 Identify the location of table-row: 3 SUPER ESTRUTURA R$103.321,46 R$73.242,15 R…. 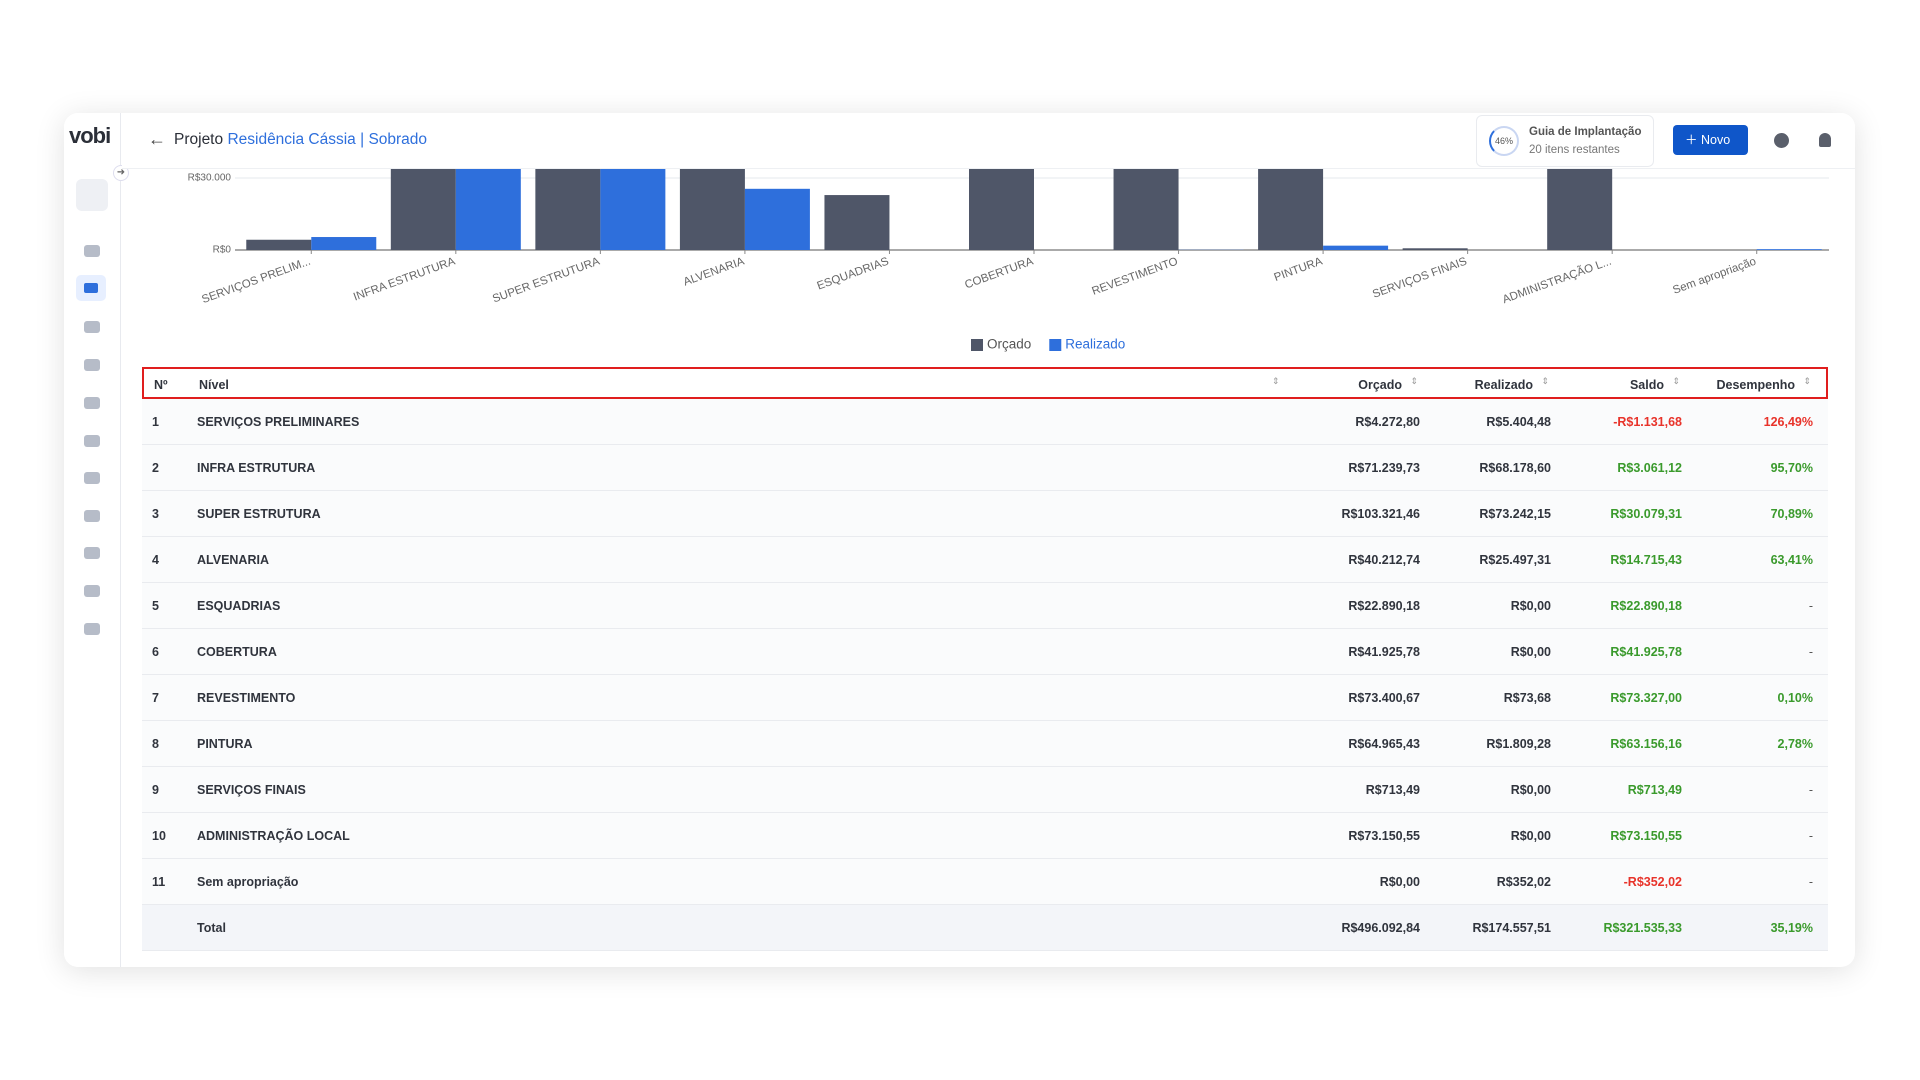
(985, 514).